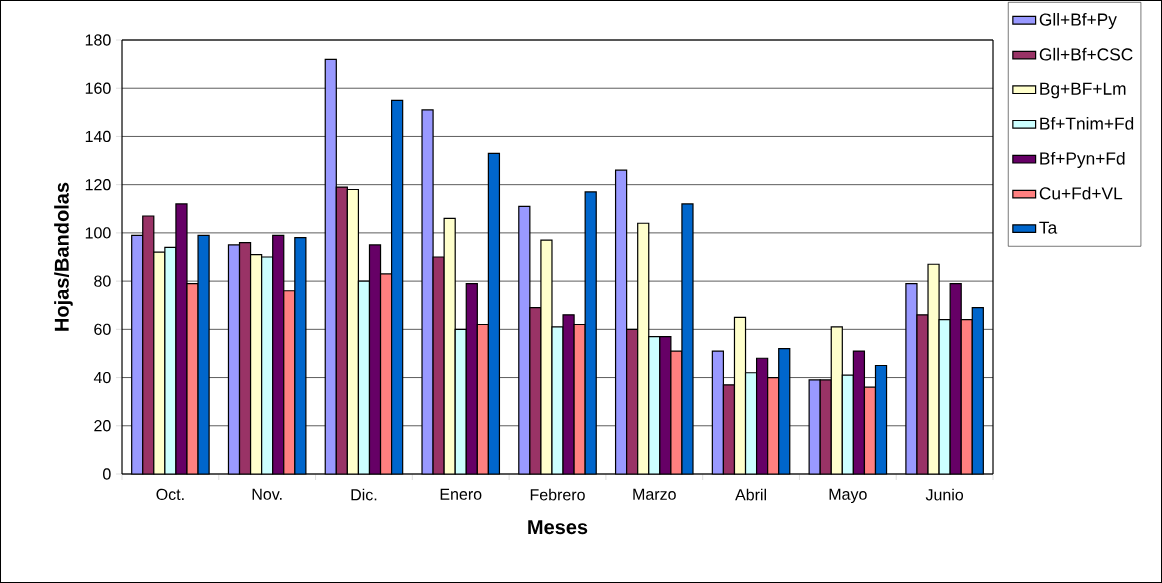 The image size is (1162, 583). I want to click on x-tick-label: Abril, so click(750, 494).